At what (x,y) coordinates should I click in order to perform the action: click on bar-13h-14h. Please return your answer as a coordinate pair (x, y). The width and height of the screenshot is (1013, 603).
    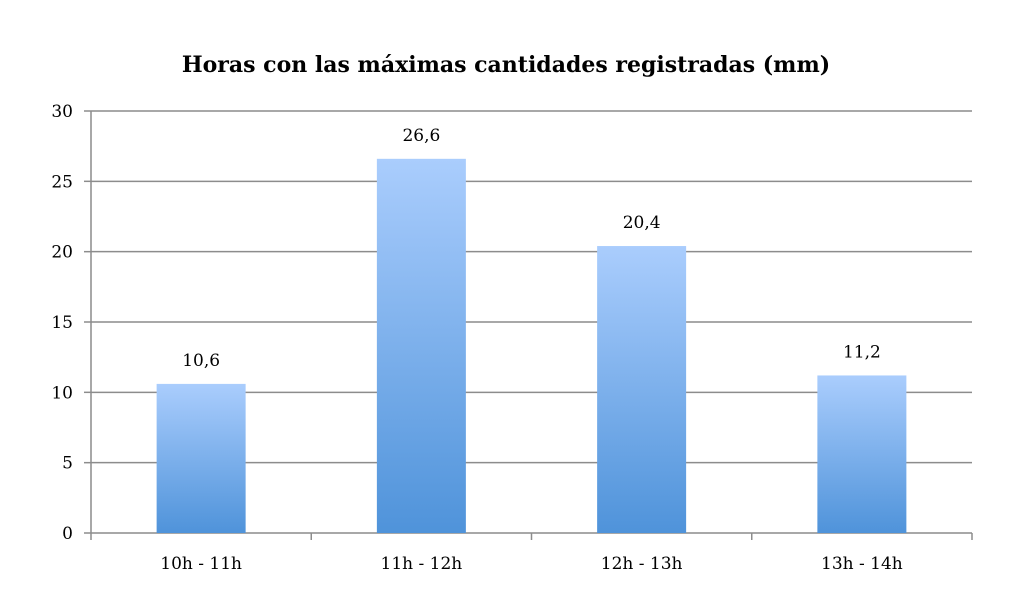
    Looking at the image, I should click on (862, 454).